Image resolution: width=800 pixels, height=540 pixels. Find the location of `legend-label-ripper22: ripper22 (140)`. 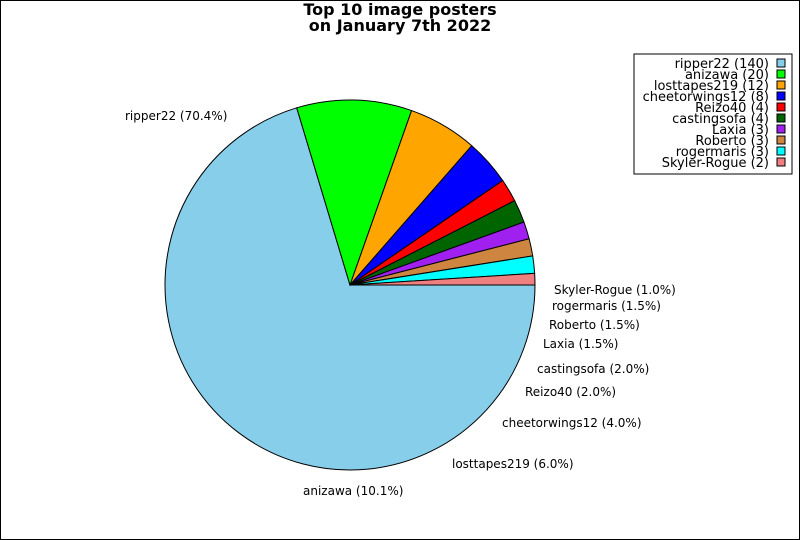

legend-label-ripper22: ripper22 (140) is located at coordinates (722, 64).